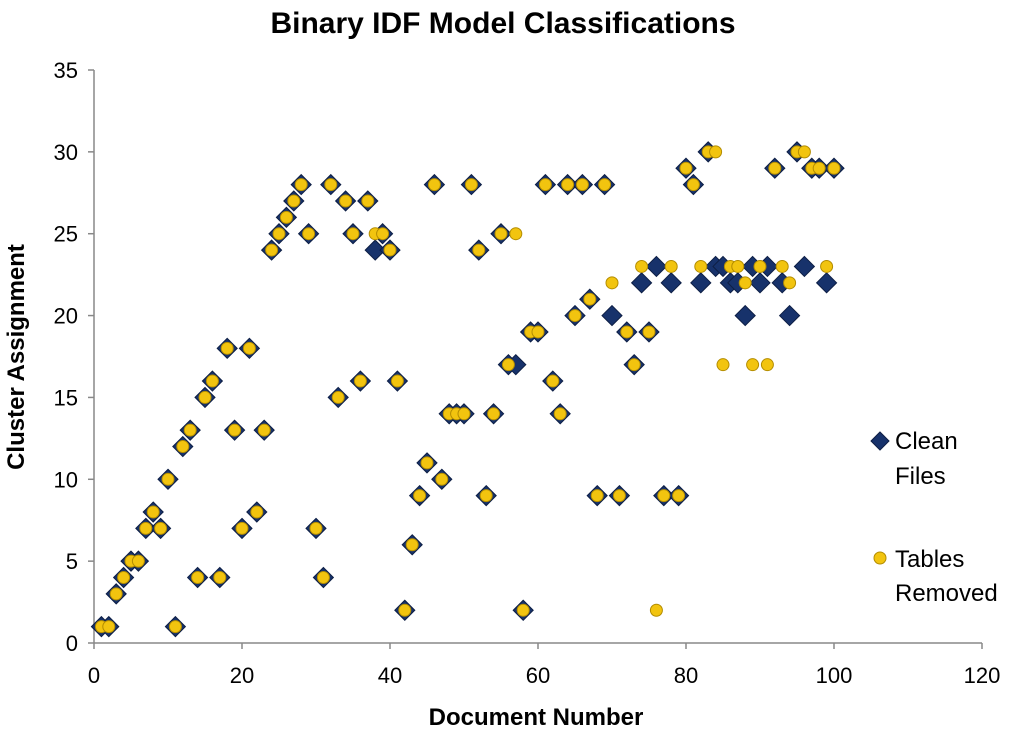  I want to click on x-tick-label: 60, so click(538, 675).